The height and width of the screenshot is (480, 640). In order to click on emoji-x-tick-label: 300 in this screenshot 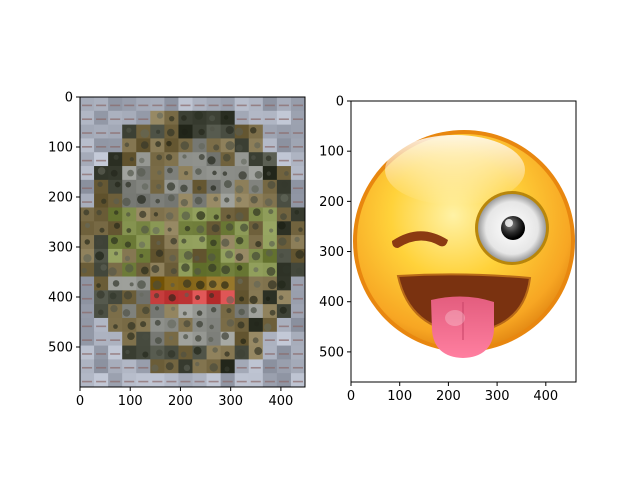, I will do `click(497, 396)`.